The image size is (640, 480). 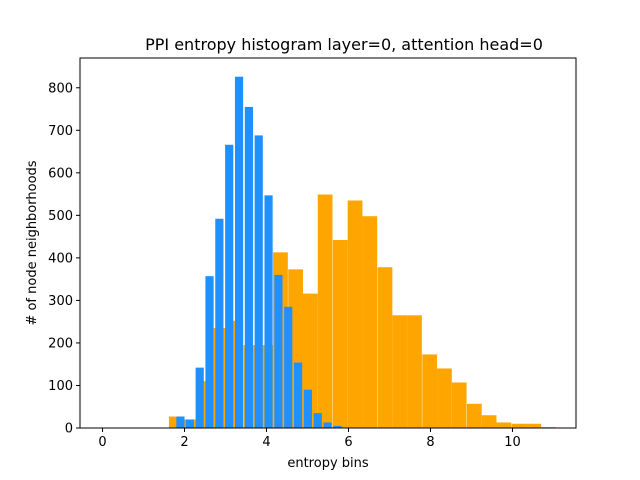 I want to click on y-tick-label-5: 500, so click(x=60, y=216).